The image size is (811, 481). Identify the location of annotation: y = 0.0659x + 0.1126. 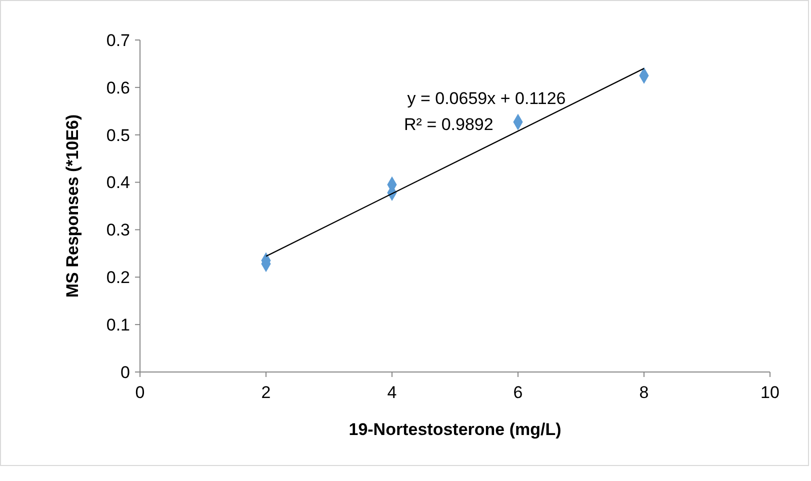
(486, 98).